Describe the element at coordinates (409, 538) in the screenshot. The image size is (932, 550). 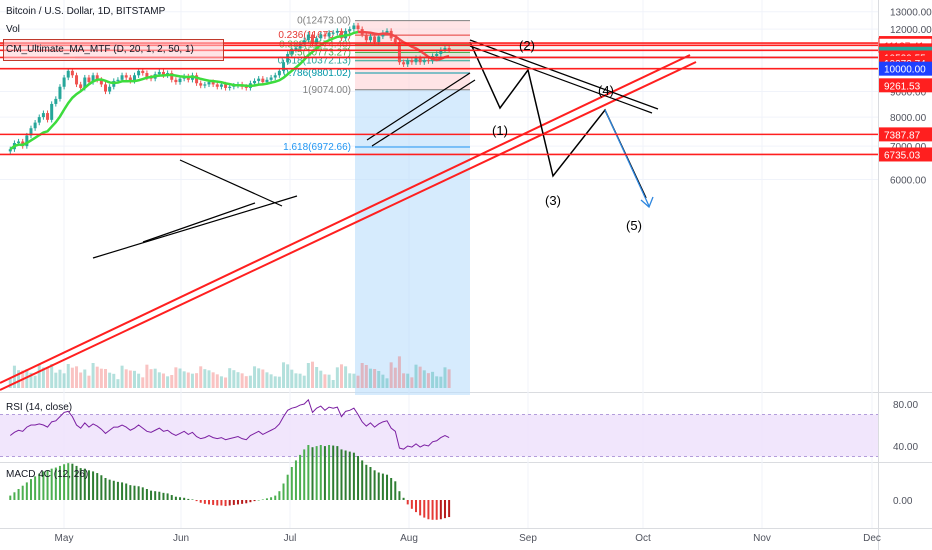
I see `time-tick-label: Aug` at that location.